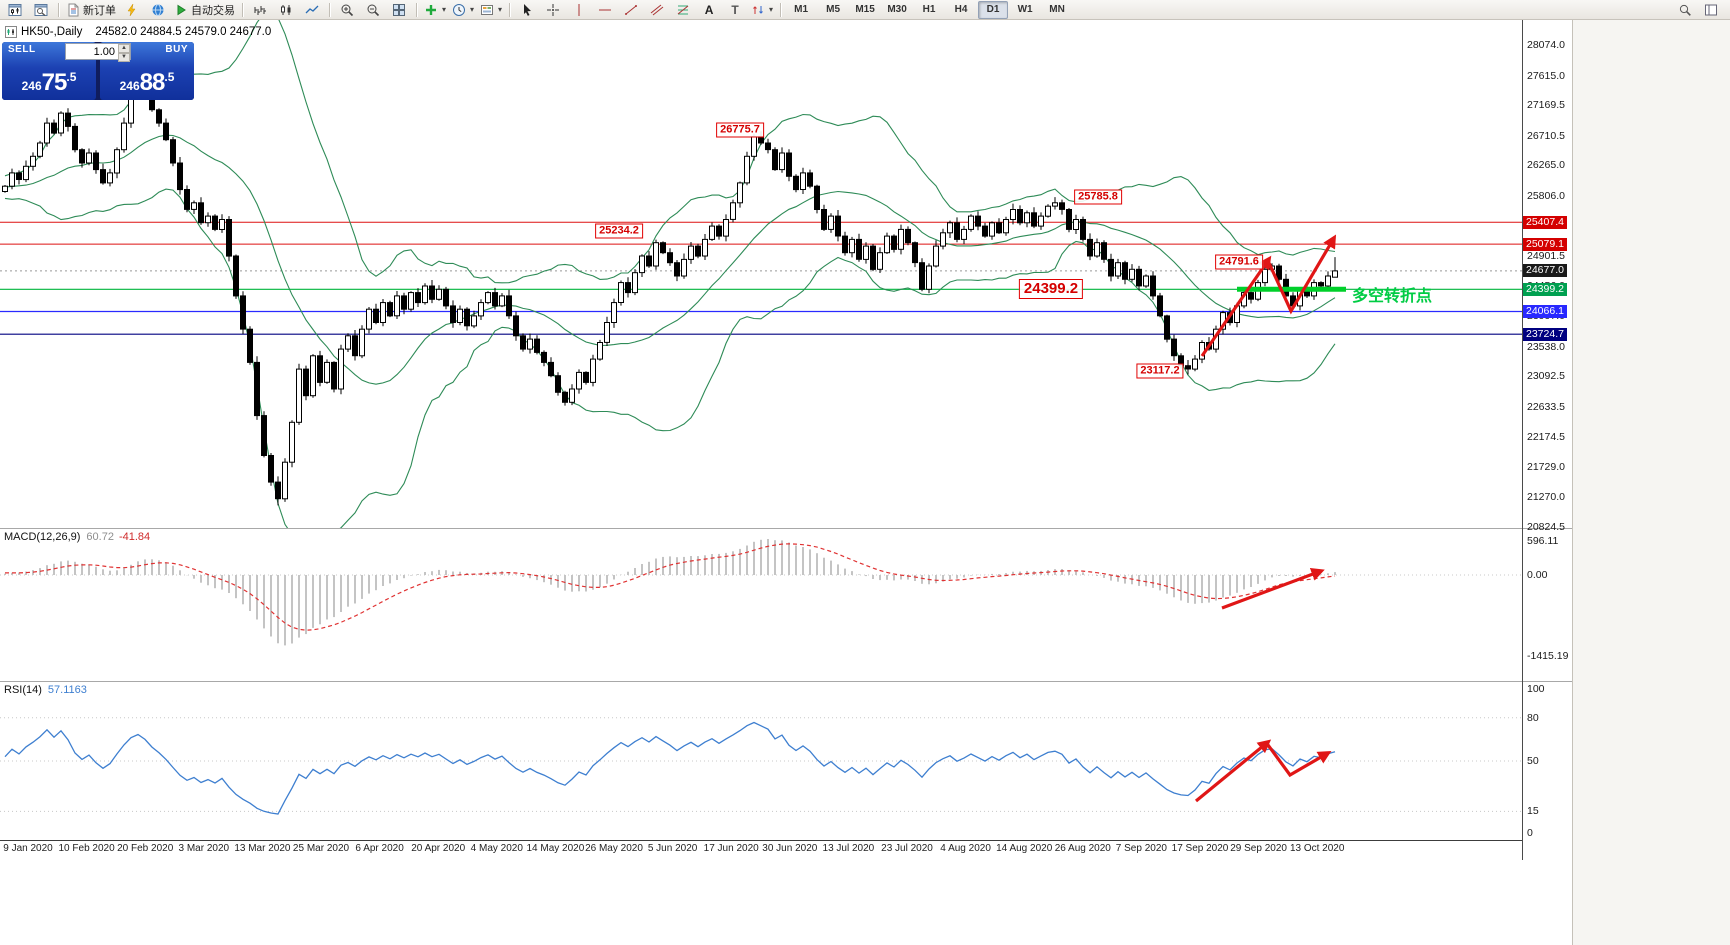 The width and height of the screenshot is (1730, 945). I want to click on macd-label: MACD(12,26,9) 60.72 -41.84, so click(77, 537).